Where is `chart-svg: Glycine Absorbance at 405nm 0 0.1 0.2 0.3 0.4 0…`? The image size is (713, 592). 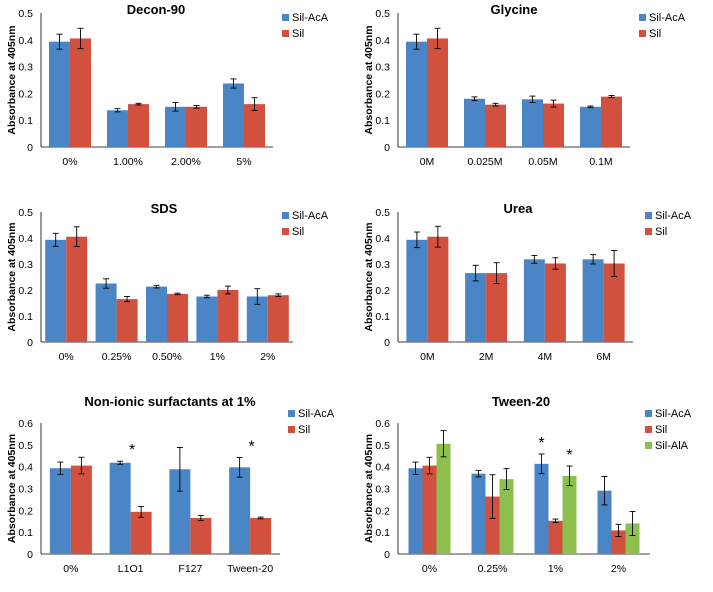
chart-svg: Glycine Absorbance at 405nm 0 0.1 0.2 0.3 0.4 0… is located at coordinates (524, 85).